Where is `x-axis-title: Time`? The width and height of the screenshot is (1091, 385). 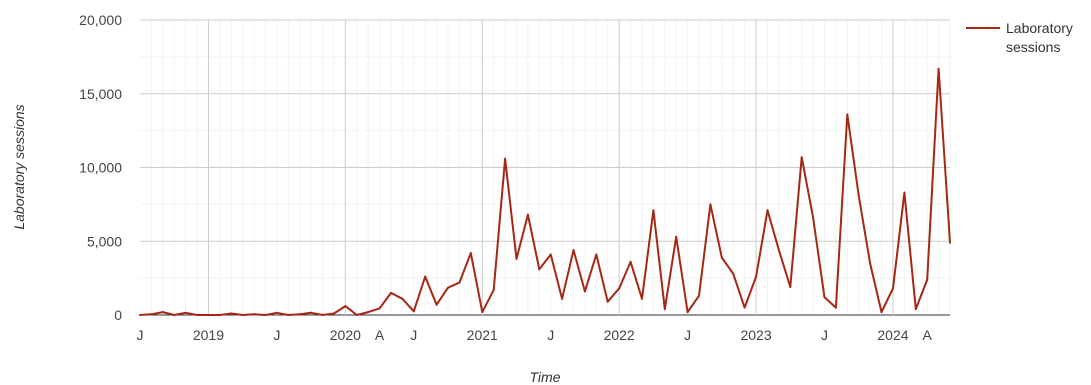 x-axis-title: Time is located at coordinates (545, 377).